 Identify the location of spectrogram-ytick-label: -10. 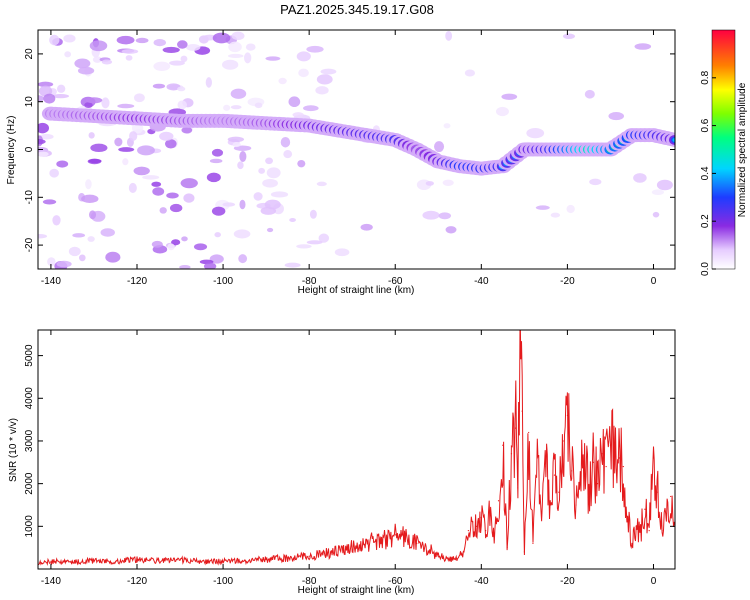
(29, 197).